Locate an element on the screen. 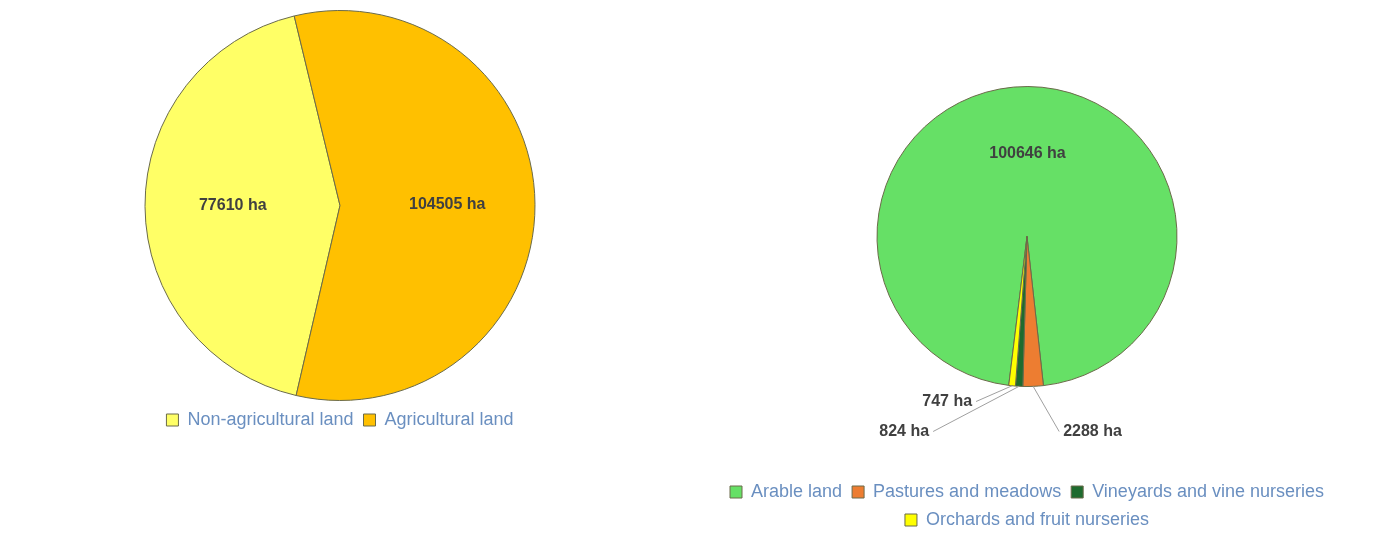 The width and height of the screenshot is (1374, 549). legend-label: Pastures and meadows is located at coordinates (967, 490).